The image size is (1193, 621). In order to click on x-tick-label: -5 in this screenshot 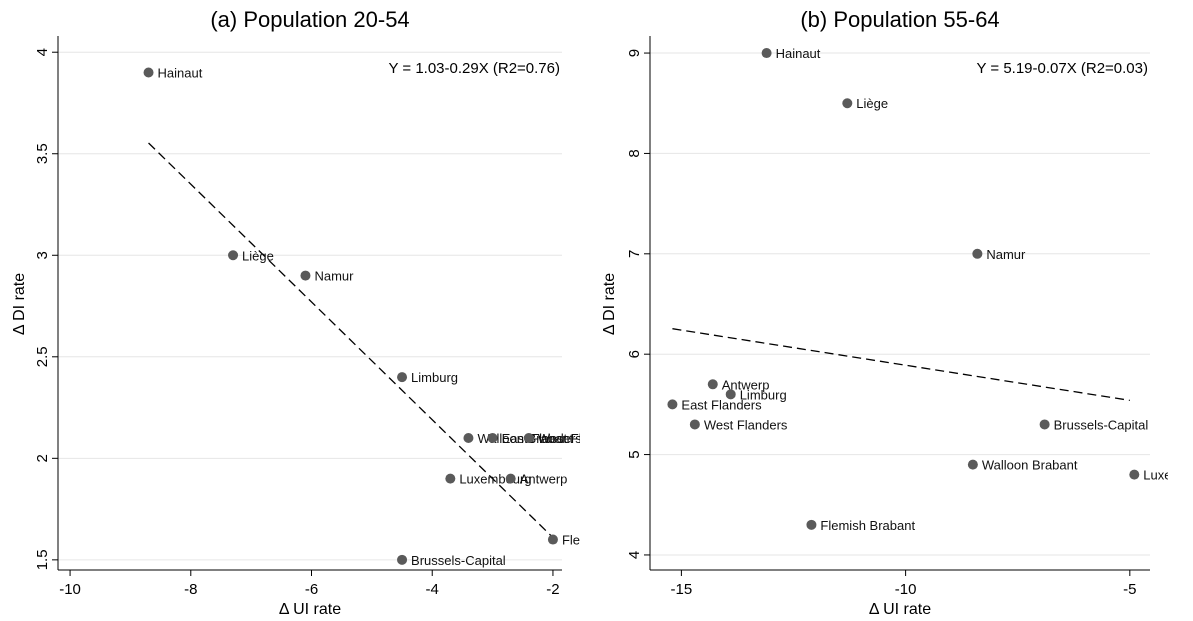, I will do `click(1129, 589)`.